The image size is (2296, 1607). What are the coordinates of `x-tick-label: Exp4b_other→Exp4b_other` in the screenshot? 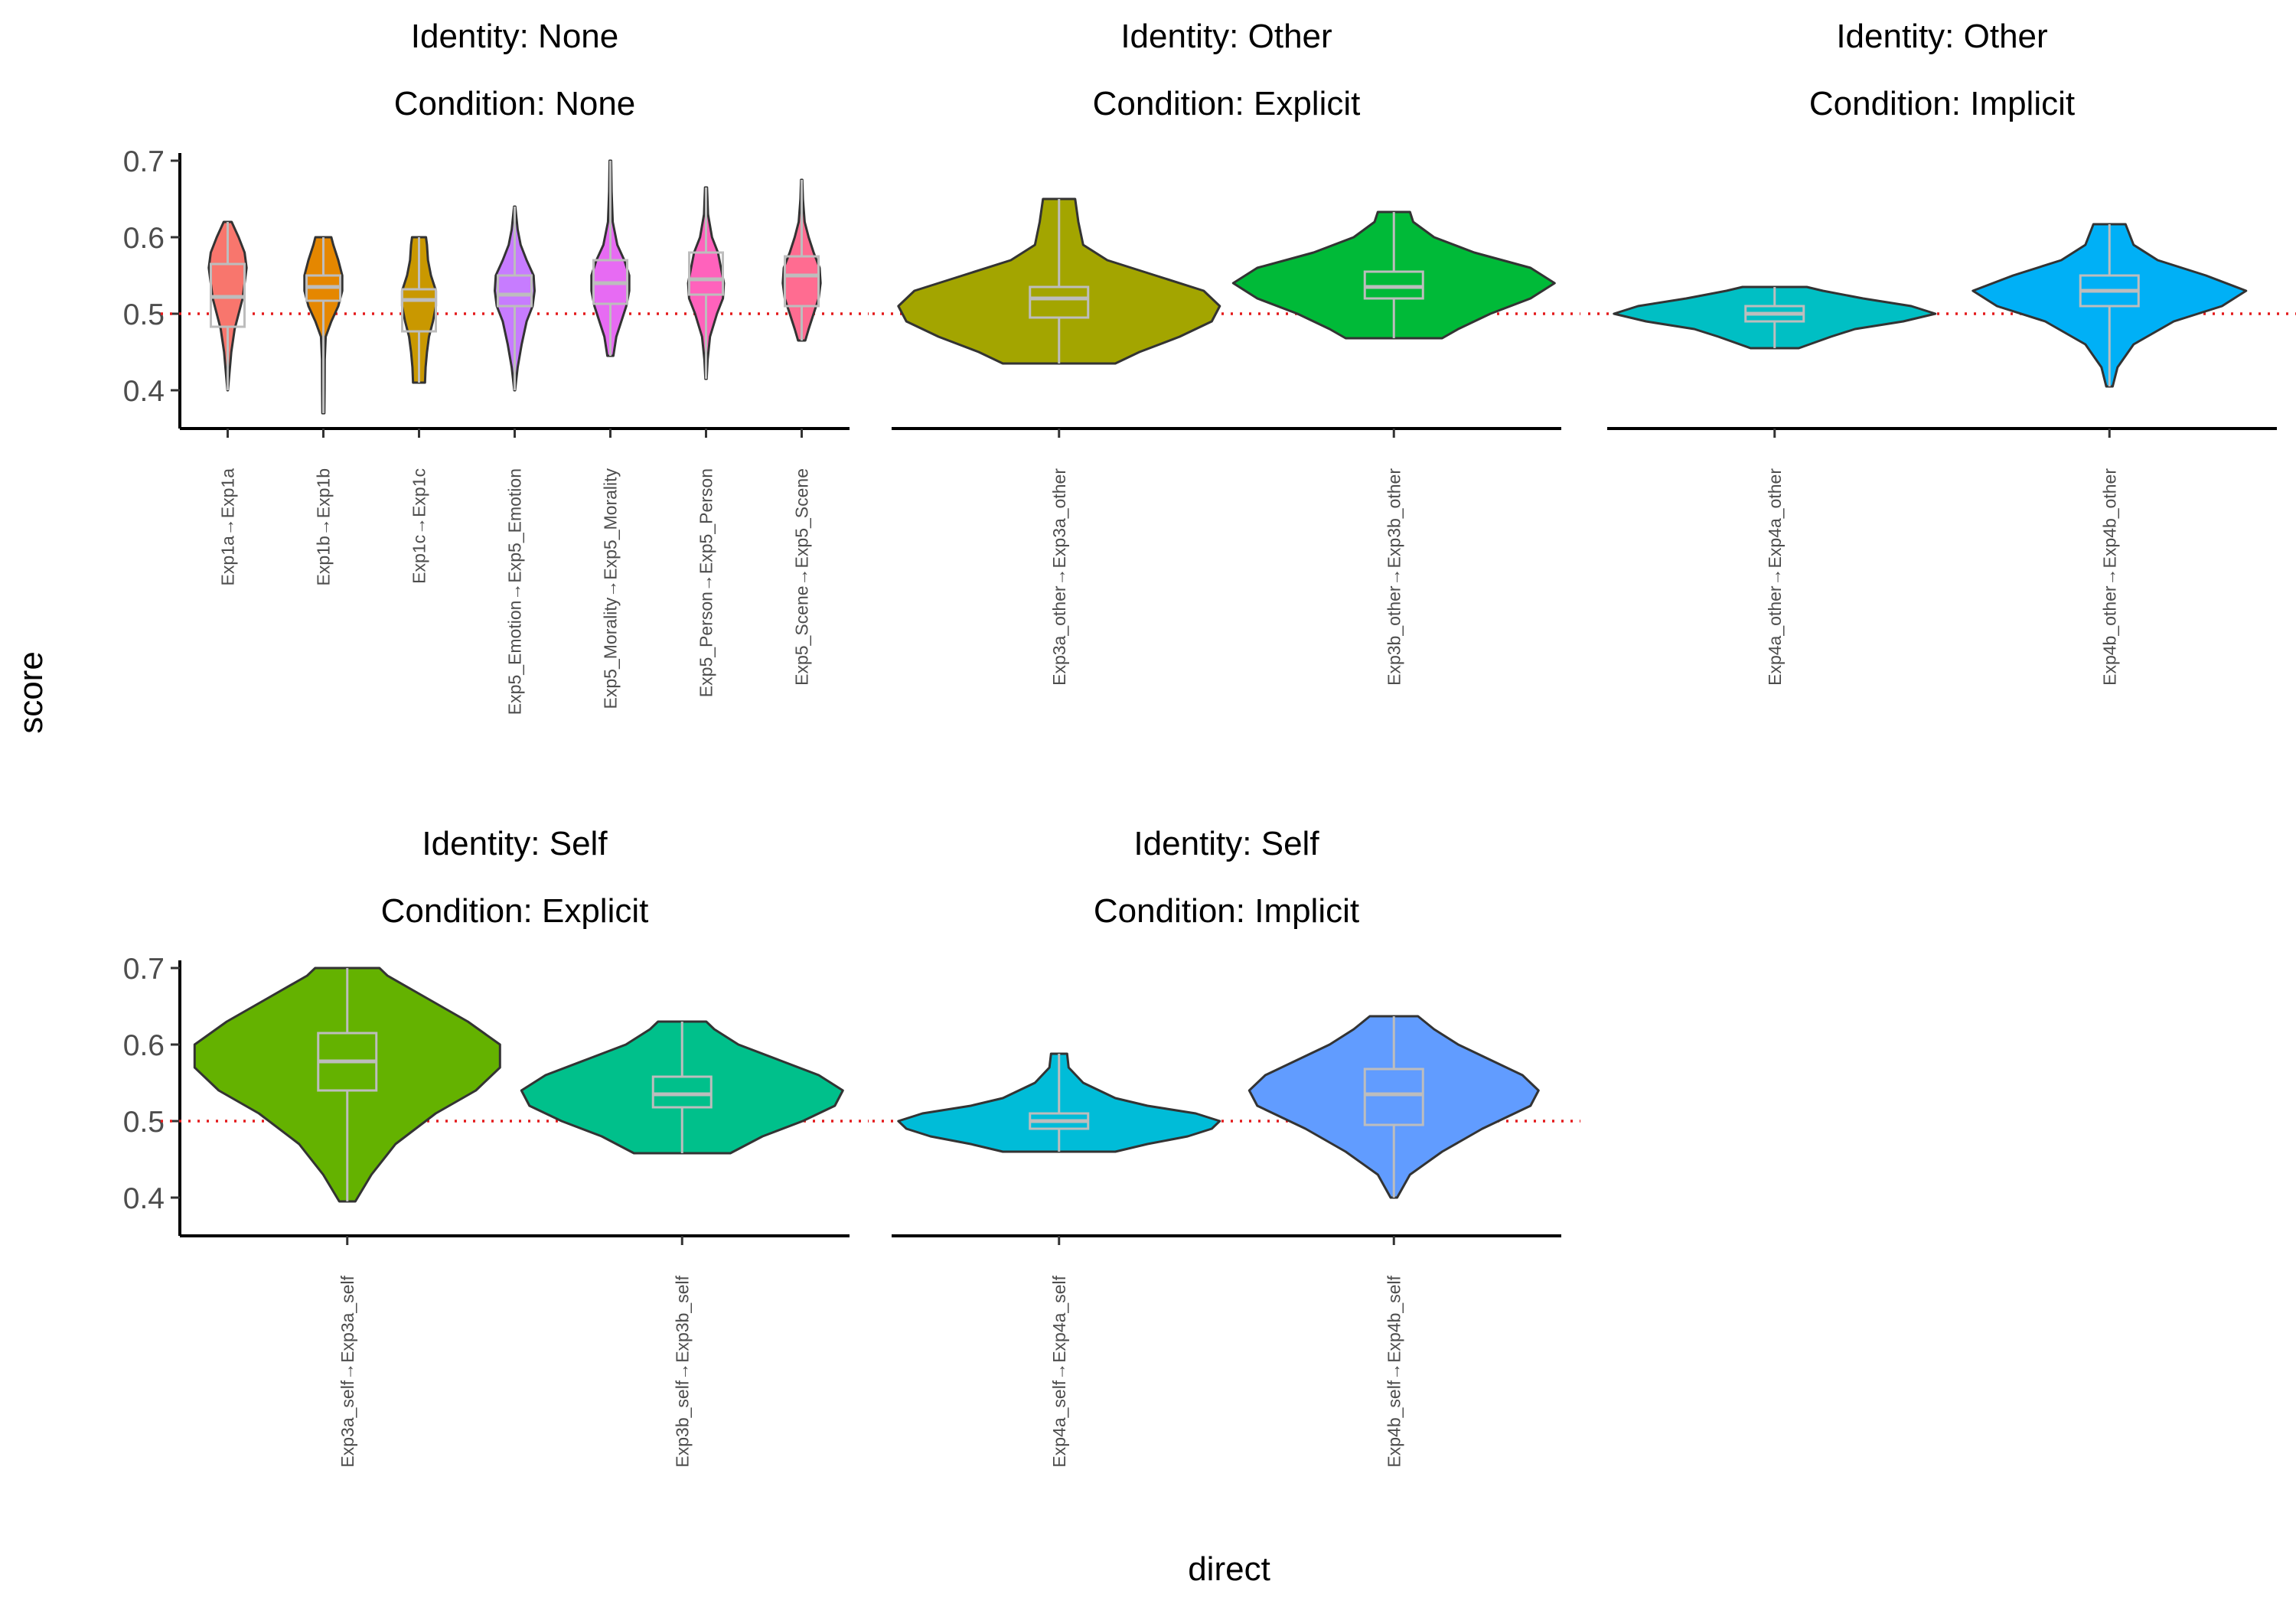 It's located at (2109, 577).